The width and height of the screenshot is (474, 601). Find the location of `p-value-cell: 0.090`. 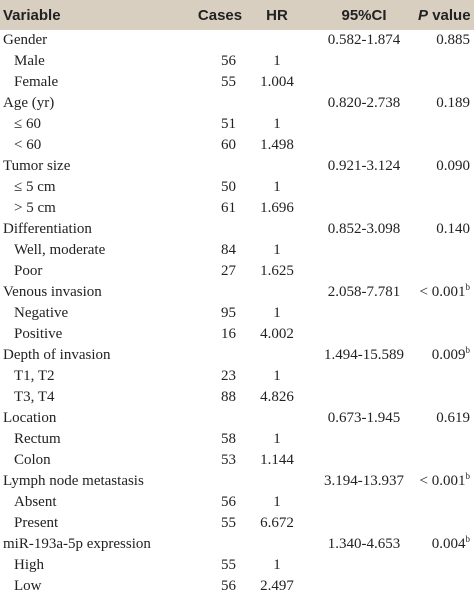

p-value-cell: 0.090 is located at coordinates (446, 166).